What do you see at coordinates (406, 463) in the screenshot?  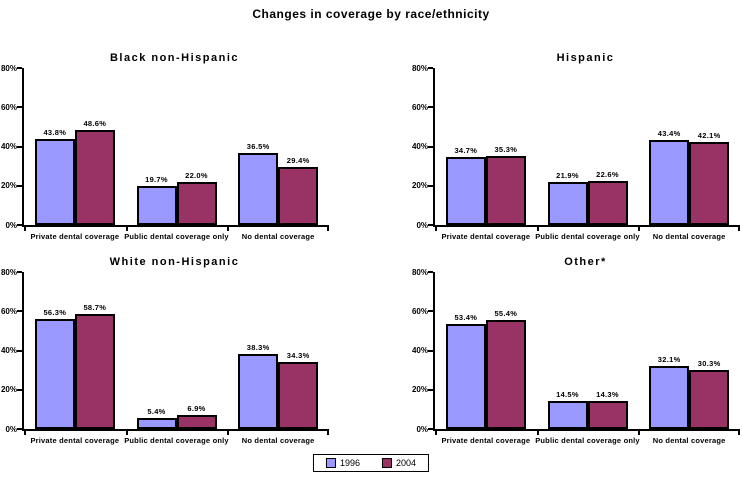 I see `legend-label-2004: 2004` at bounding box center [406, 463].